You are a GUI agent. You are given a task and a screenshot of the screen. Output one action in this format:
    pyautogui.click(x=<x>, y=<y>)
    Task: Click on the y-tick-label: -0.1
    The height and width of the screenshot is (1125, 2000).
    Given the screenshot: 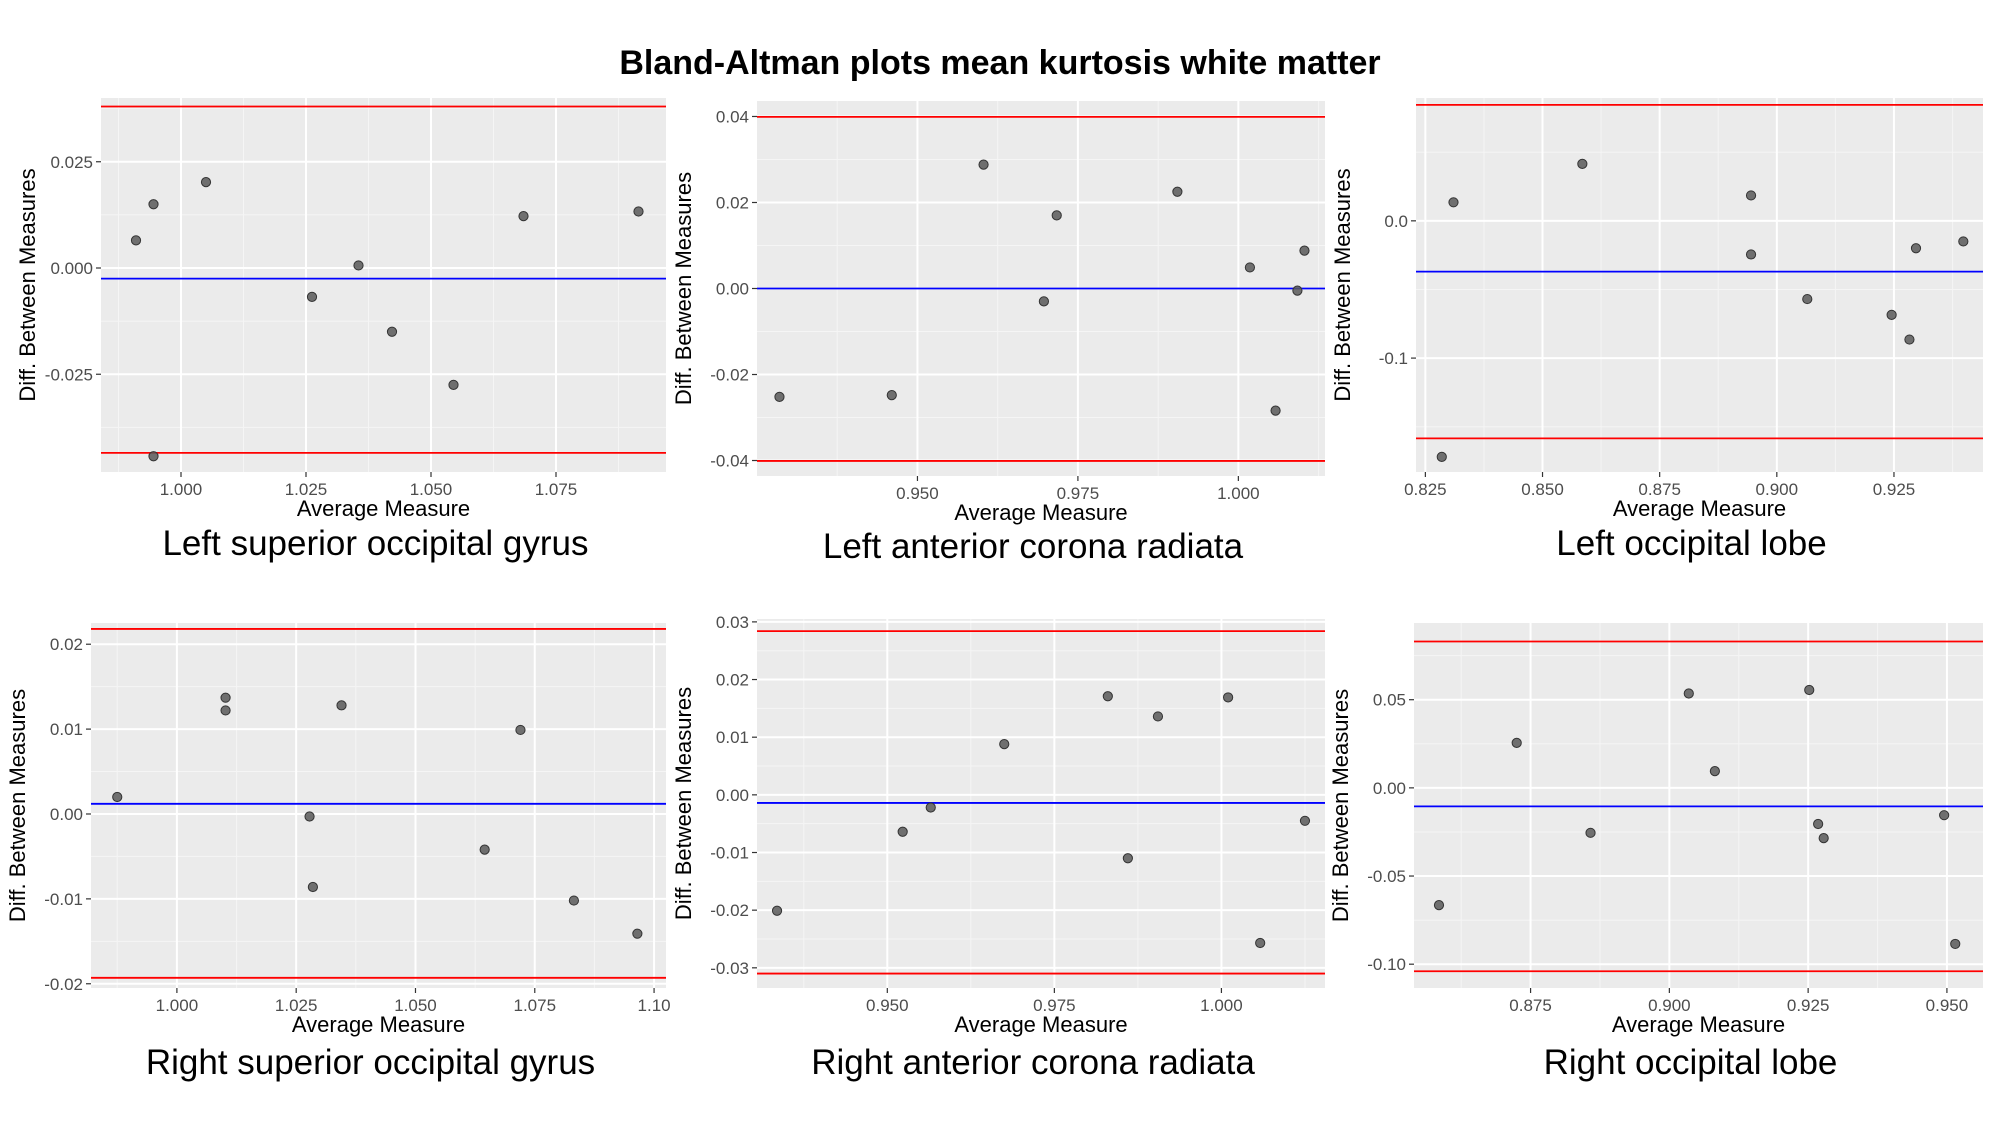 What is the action you would take?
    pyautogui.click(x=1393, y=358)
    